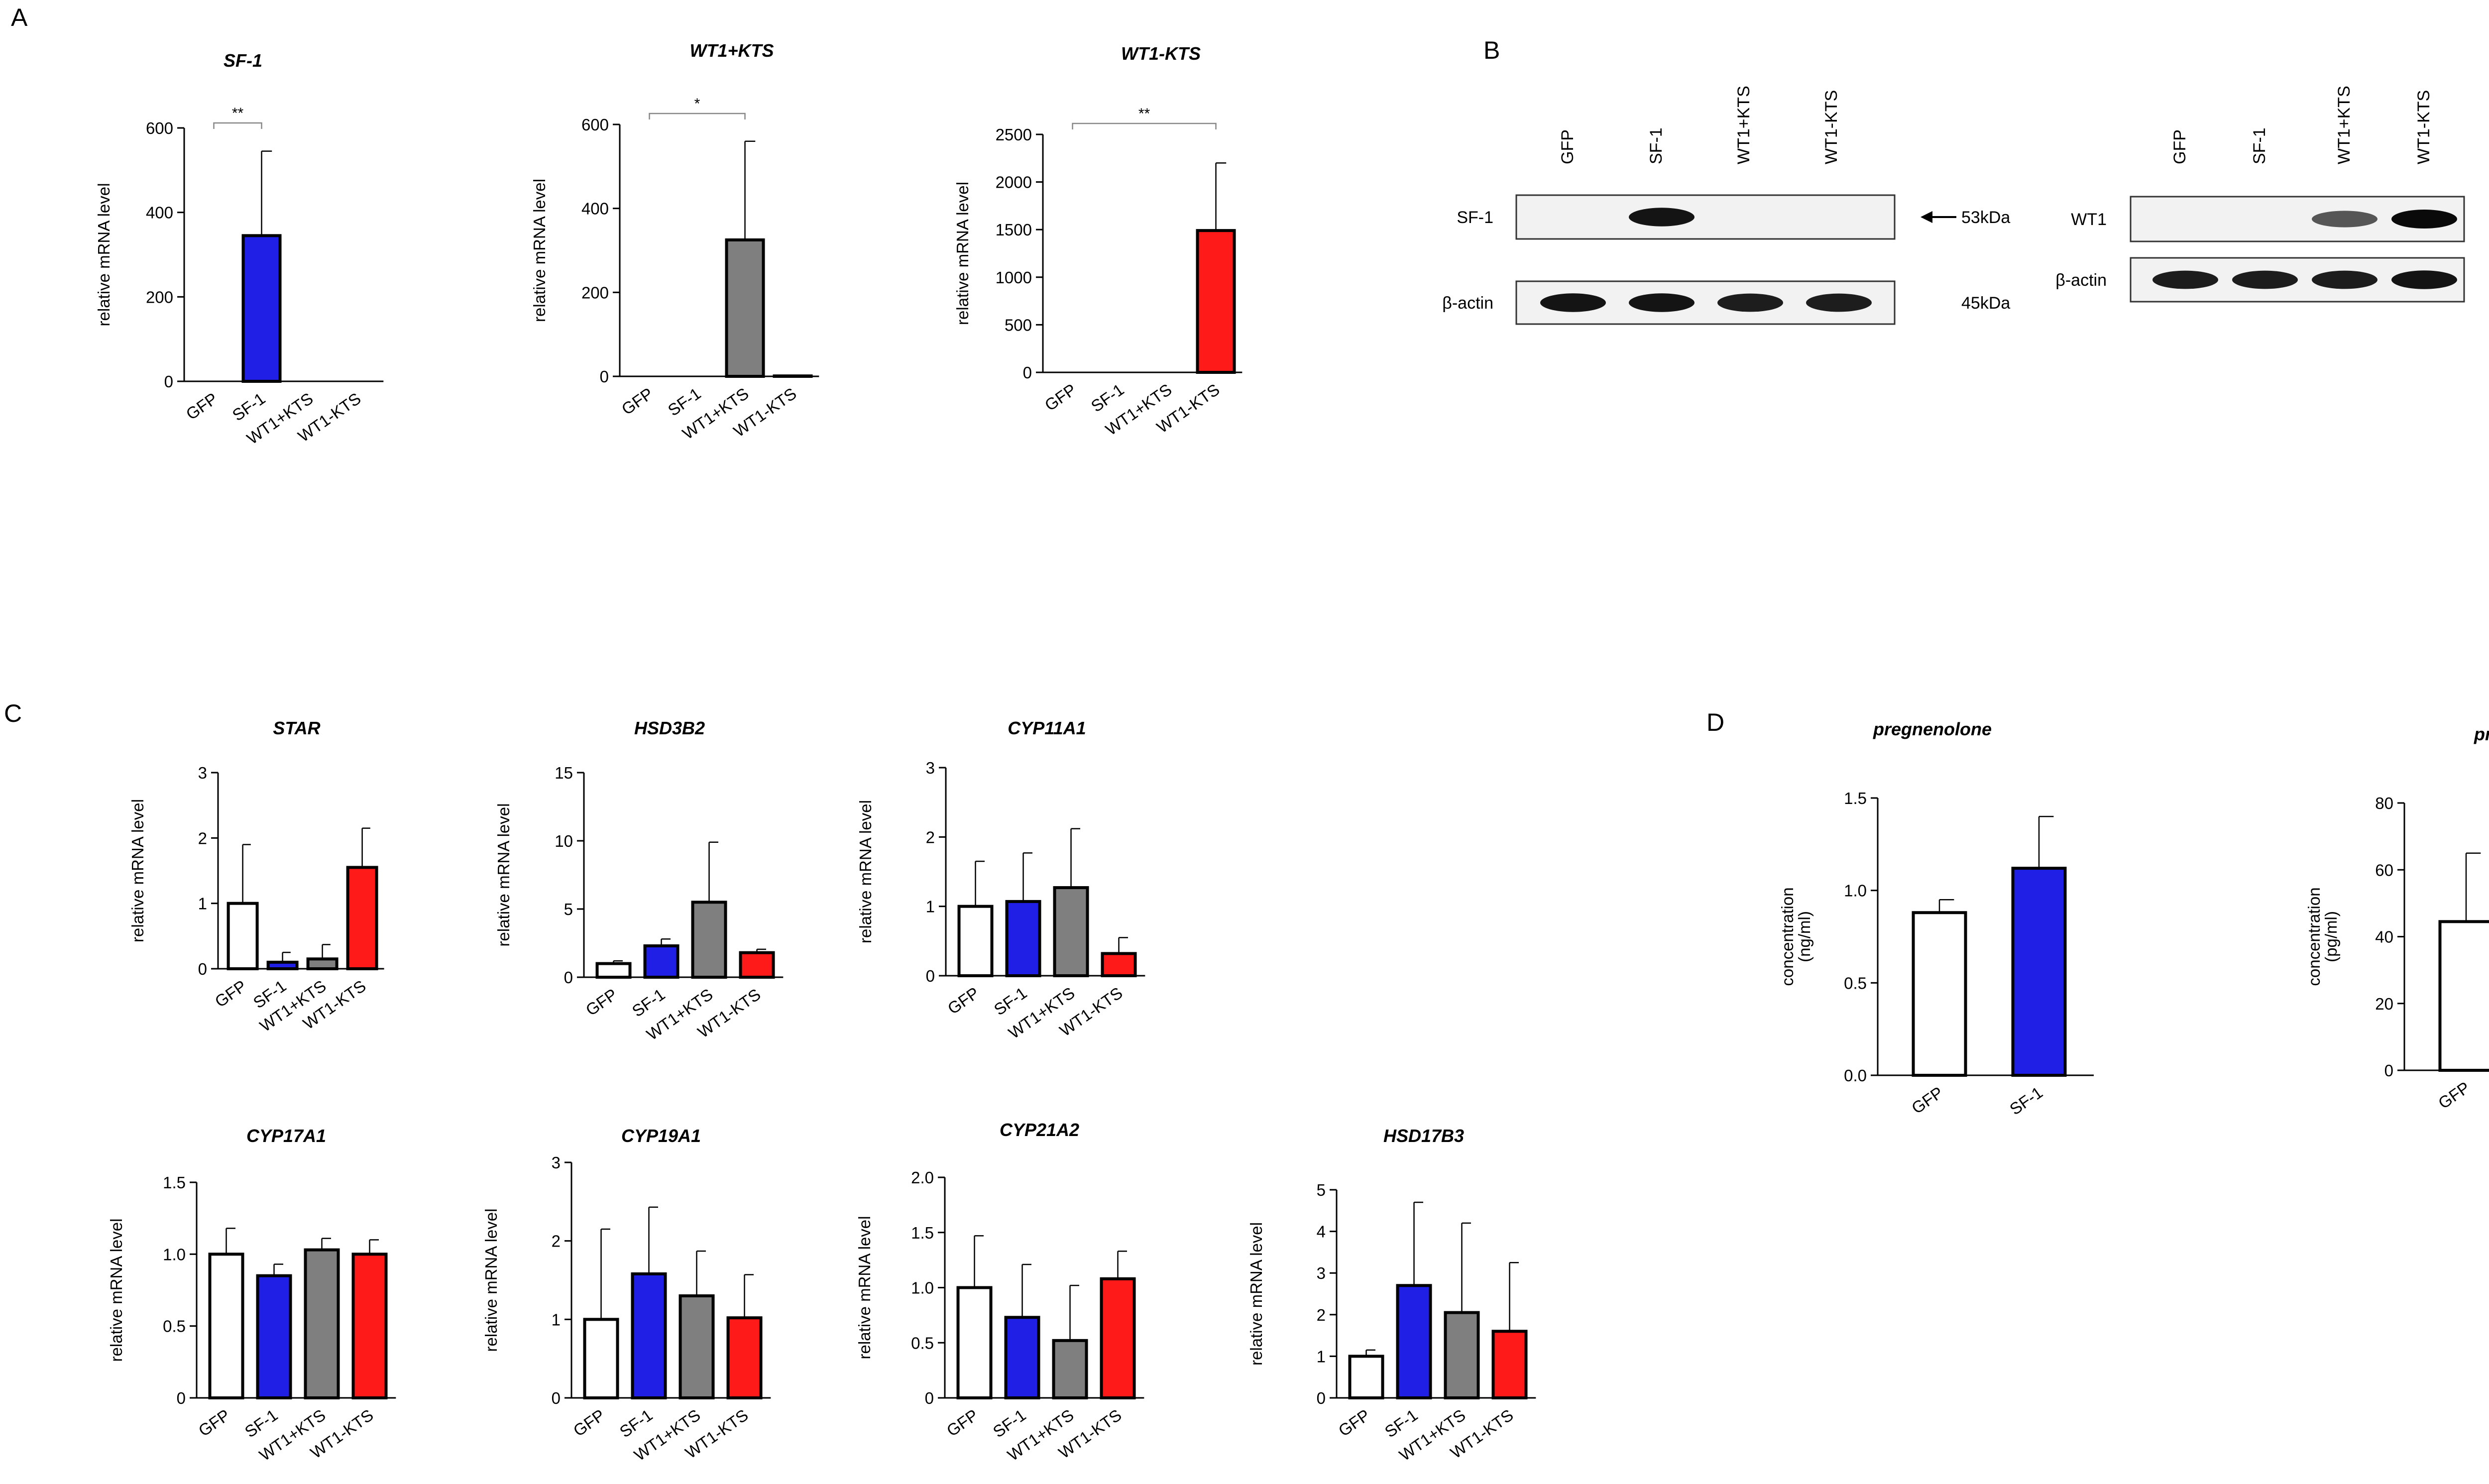 The width and height of the screenshot is (2489, 1484). Describe the element at coordinates (2180, 146) in the screenshot. I see `lane-label: GFP` at that location.